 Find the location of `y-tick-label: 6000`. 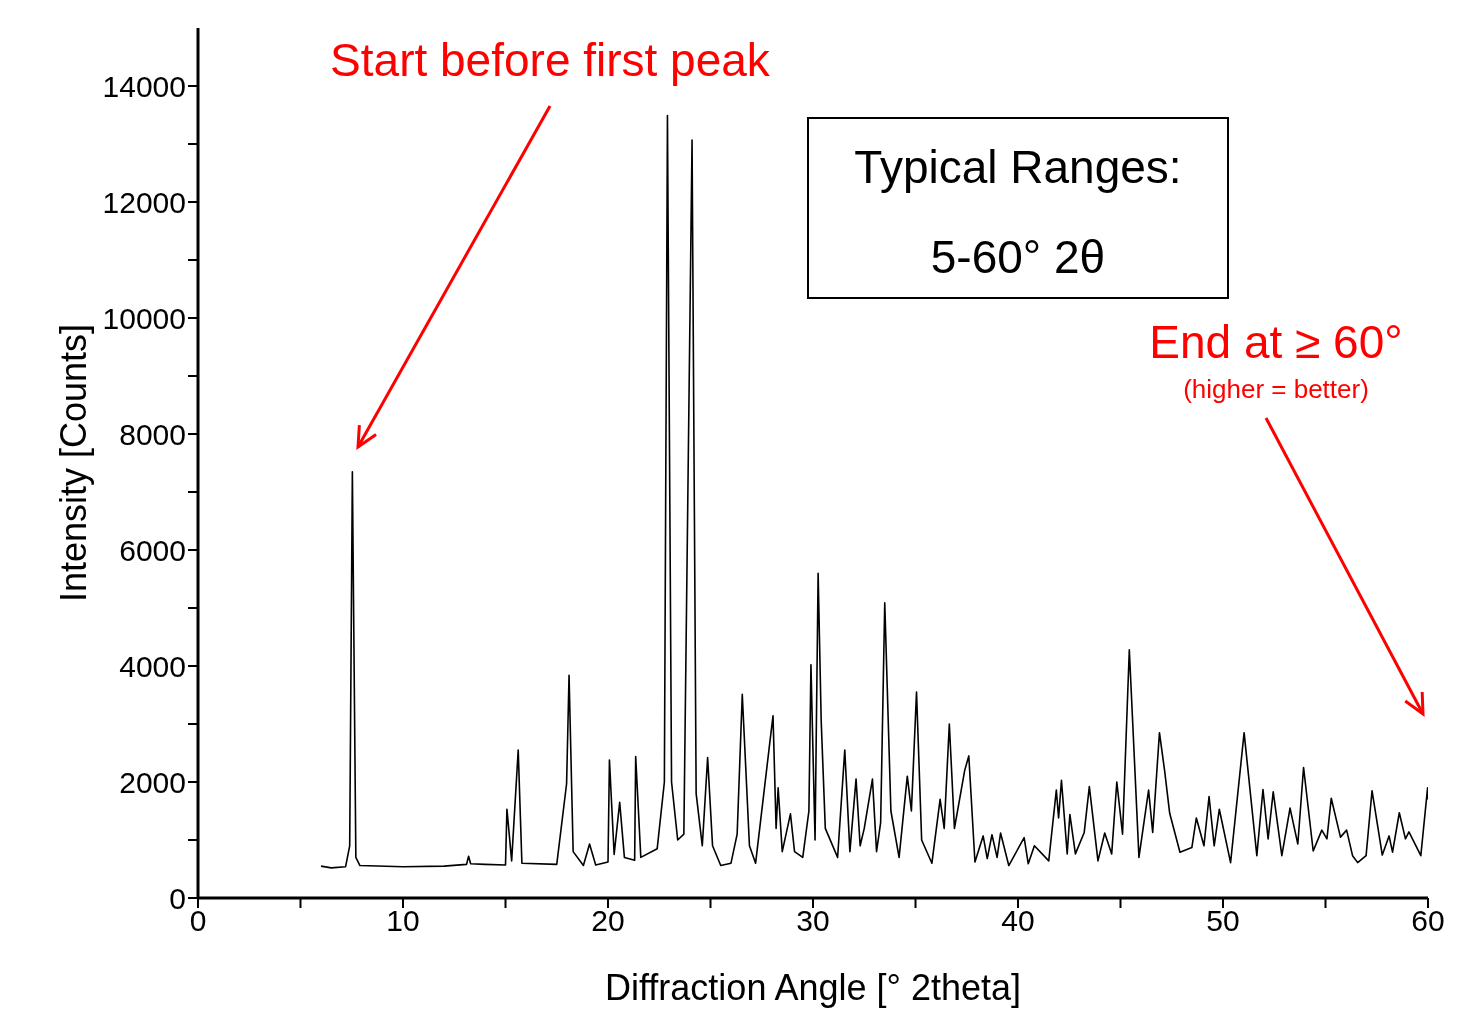

y-tick-label: 6000 is located at coordinates (152, 550).